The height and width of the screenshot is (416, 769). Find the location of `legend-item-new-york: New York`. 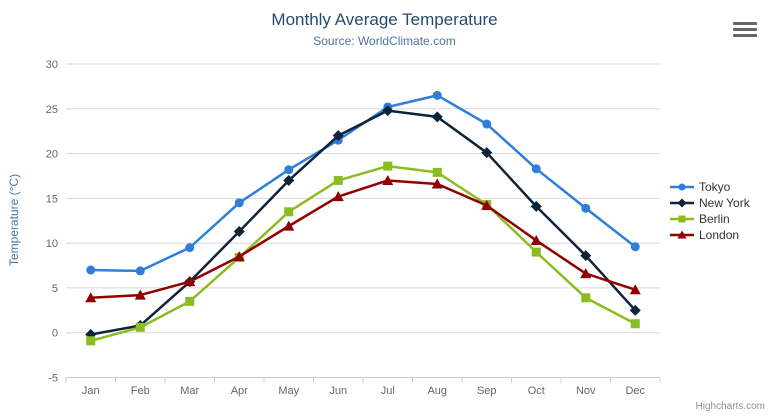

legend-item-new-york: New York is located at coordinates (710, 203).